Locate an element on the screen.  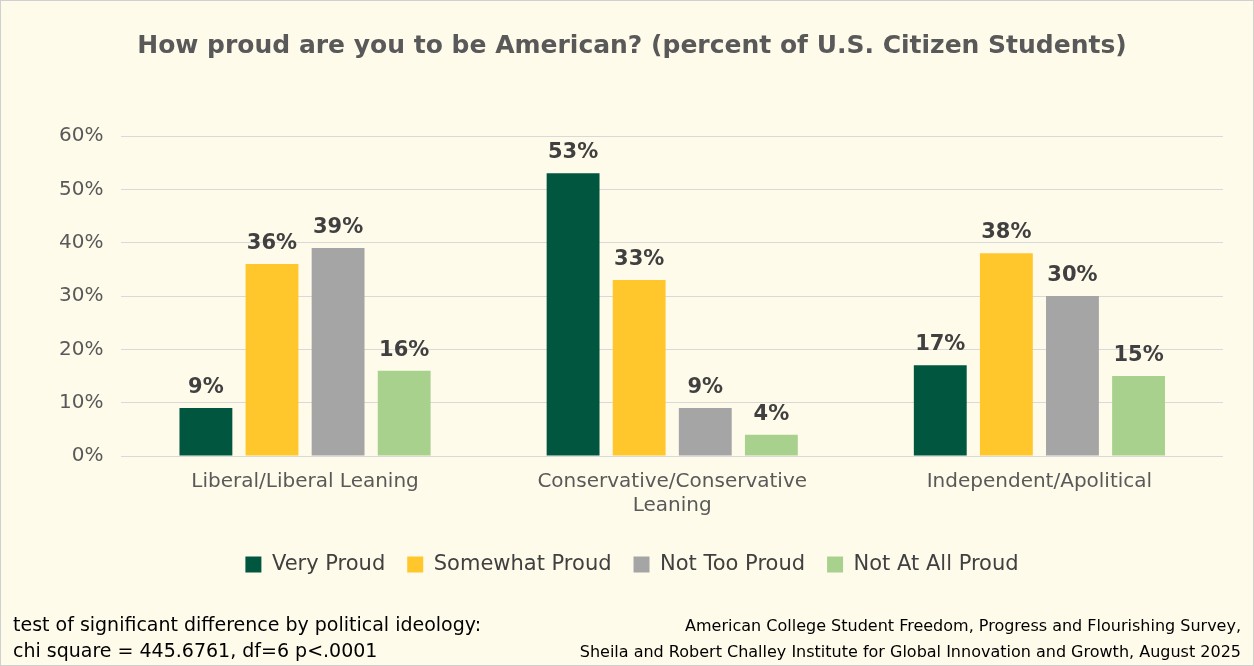
legend-label: Not Too Proud is located at coordinates (733, 562).